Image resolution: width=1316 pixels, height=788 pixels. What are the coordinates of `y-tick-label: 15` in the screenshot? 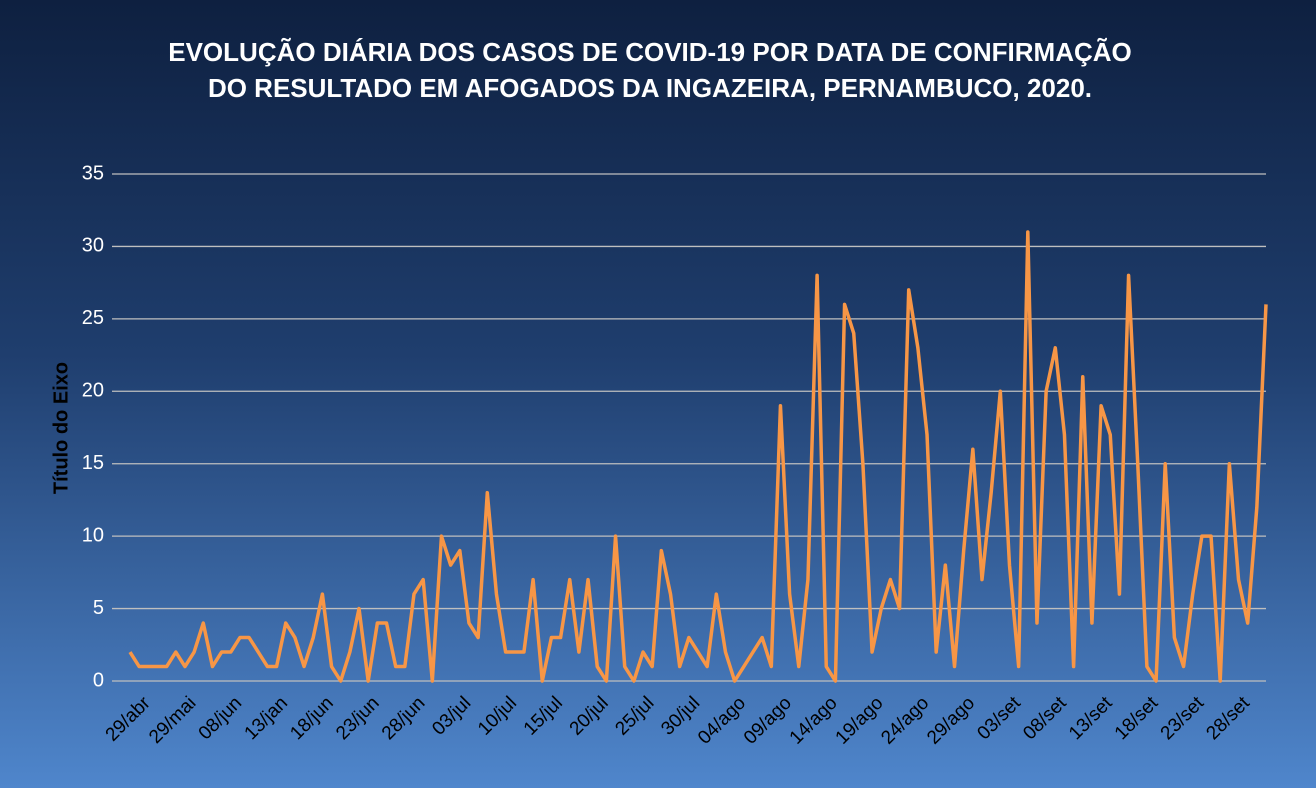 It's located at (93, 463).